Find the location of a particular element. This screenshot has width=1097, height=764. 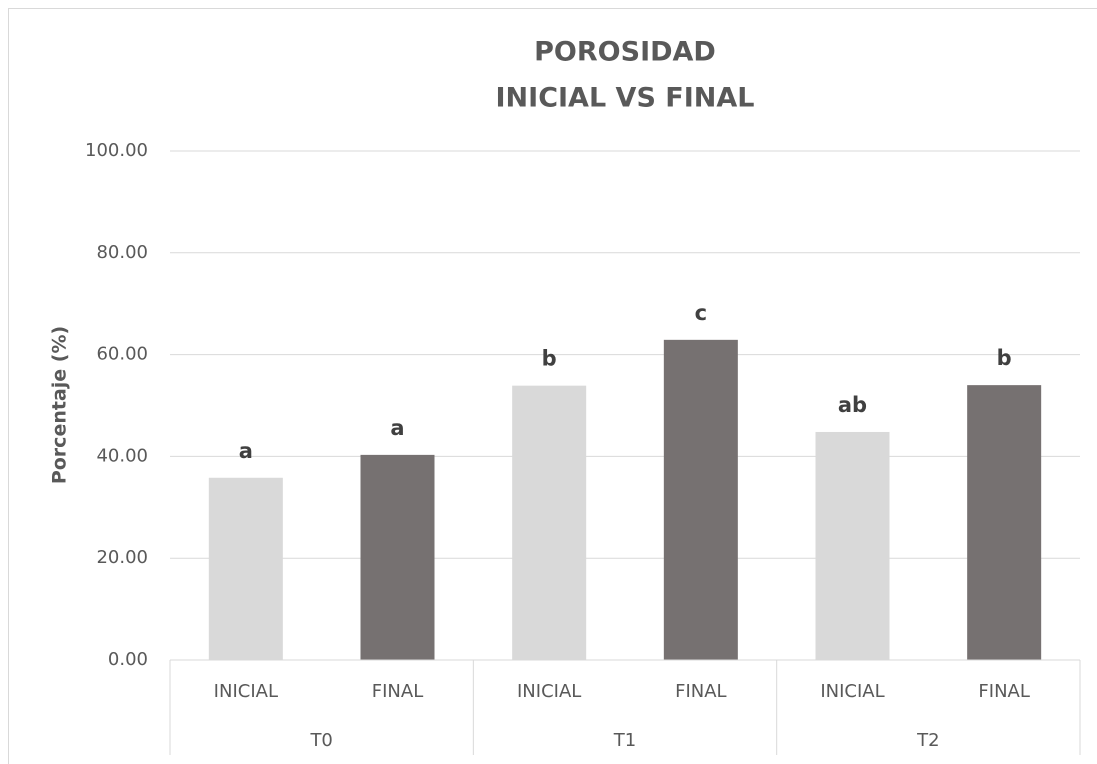

chart-title: INICIAL VS FINAL is located at coordinates (625, 98).